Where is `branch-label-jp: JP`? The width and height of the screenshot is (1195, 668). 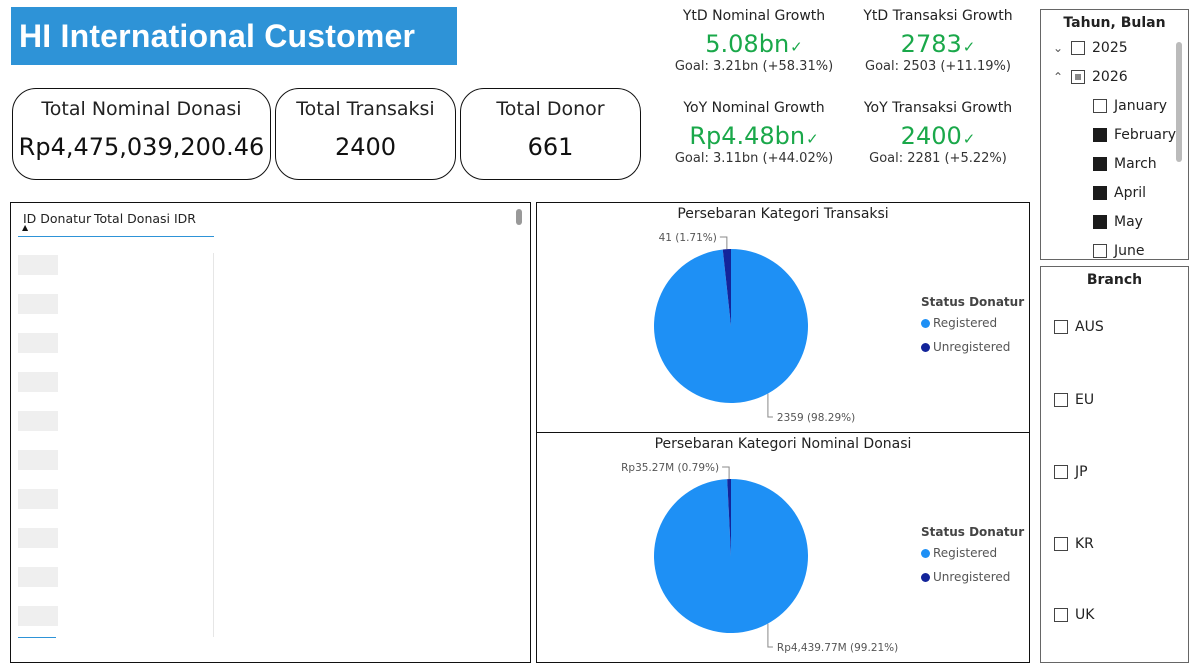 branch-label-jp: JP is located at coordinates (1081, 472).